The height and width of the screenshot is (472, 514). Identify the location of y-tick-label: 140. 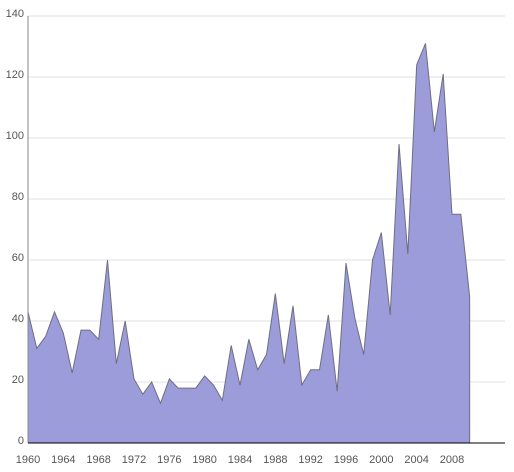
(15, 14).